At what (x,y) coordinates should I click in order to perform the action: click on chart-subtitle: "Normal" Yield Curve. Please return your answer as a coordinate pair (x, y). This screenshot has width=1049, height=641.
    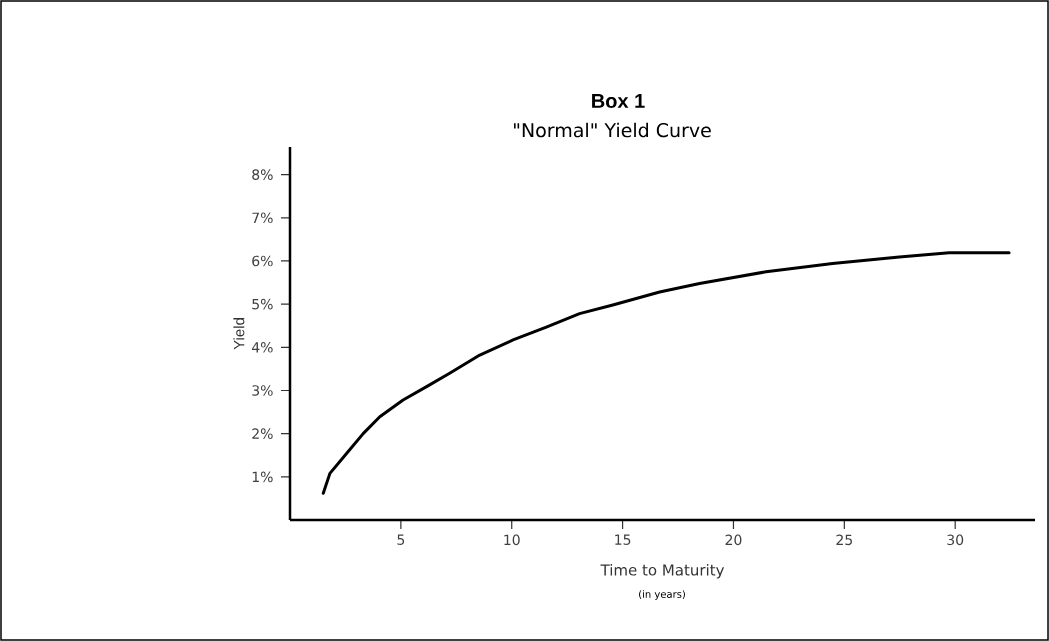
    Looking at the image, I should click on (612, 130).